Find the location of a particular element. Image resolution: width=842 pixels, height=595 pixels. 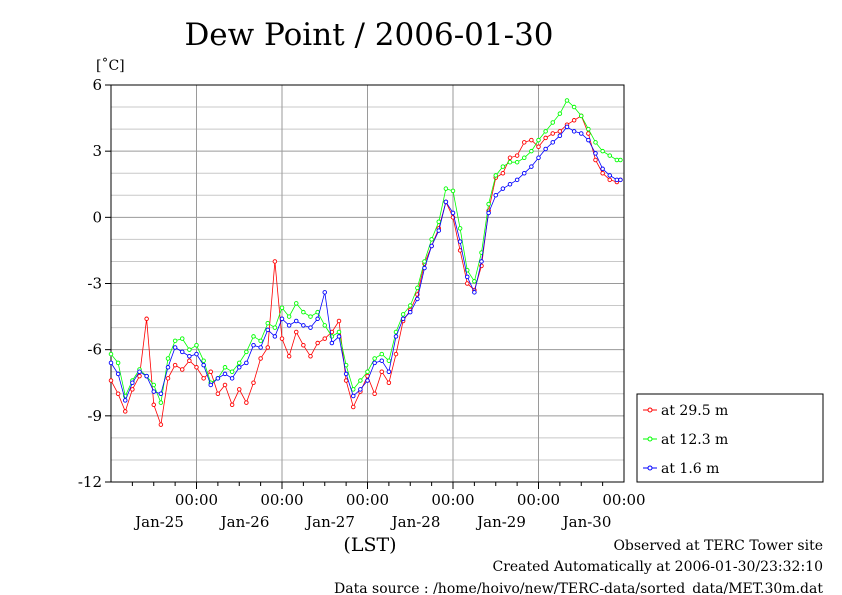

y-axis: 6 3 0 -3 -6 -9 -12 is located at coordinates (94, 283).